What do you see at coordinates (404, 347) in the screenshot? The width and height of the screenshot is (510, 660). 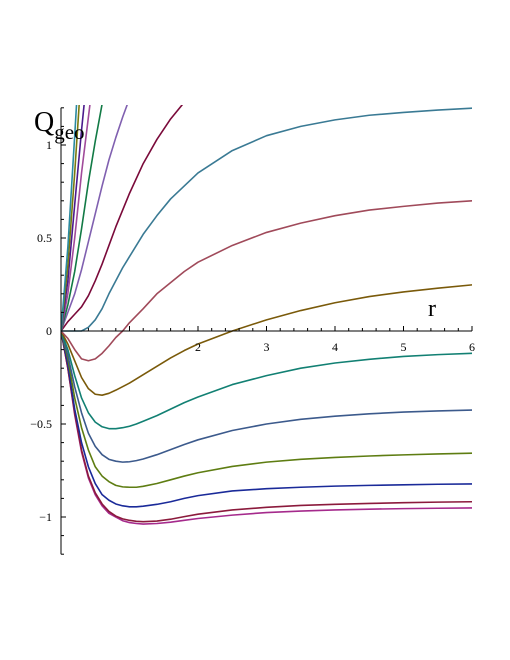 I see `x-tick-label: 5` at bounding box center [404, 347].